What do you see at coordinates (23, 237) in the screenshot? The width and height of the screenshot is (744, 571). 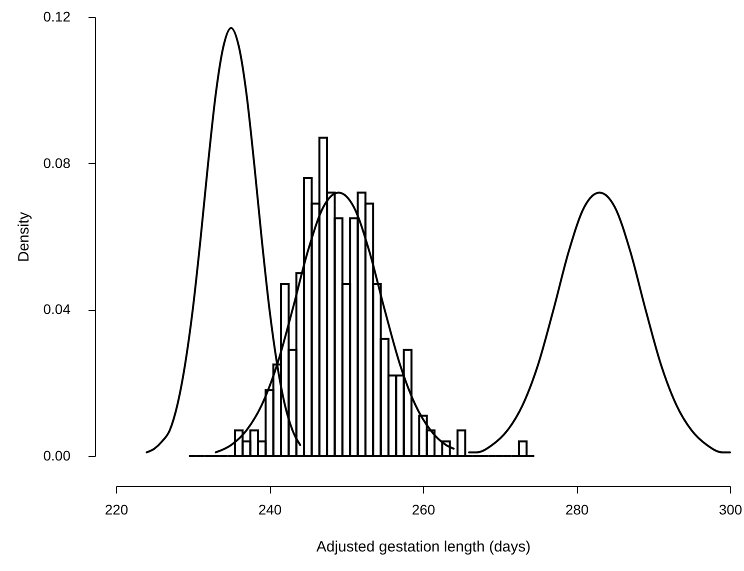 I see `y-axis-title: Density` at bounding box center [23, 237].